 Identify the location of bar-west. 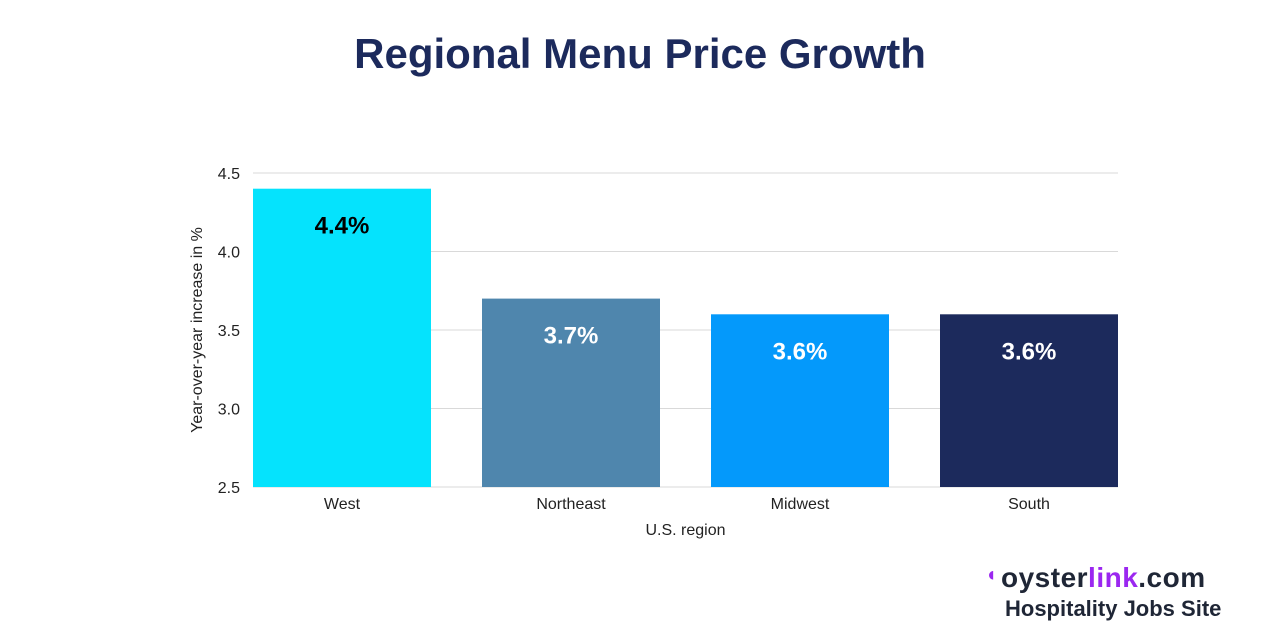
(342, 337).